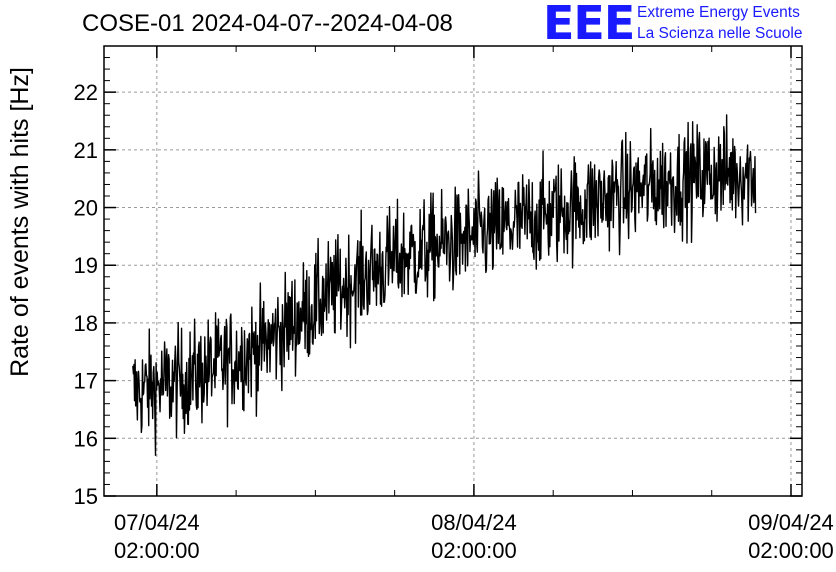 The height and width of the screenshot is (572, 836). I want to click on y-tick-label: 15, so click(86, 496).